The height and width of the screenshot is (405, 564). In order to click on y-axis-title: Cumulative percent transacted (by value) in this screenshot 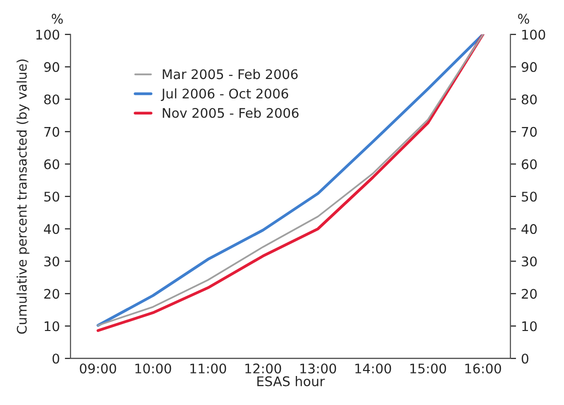, I will do `click(23, 197)`.